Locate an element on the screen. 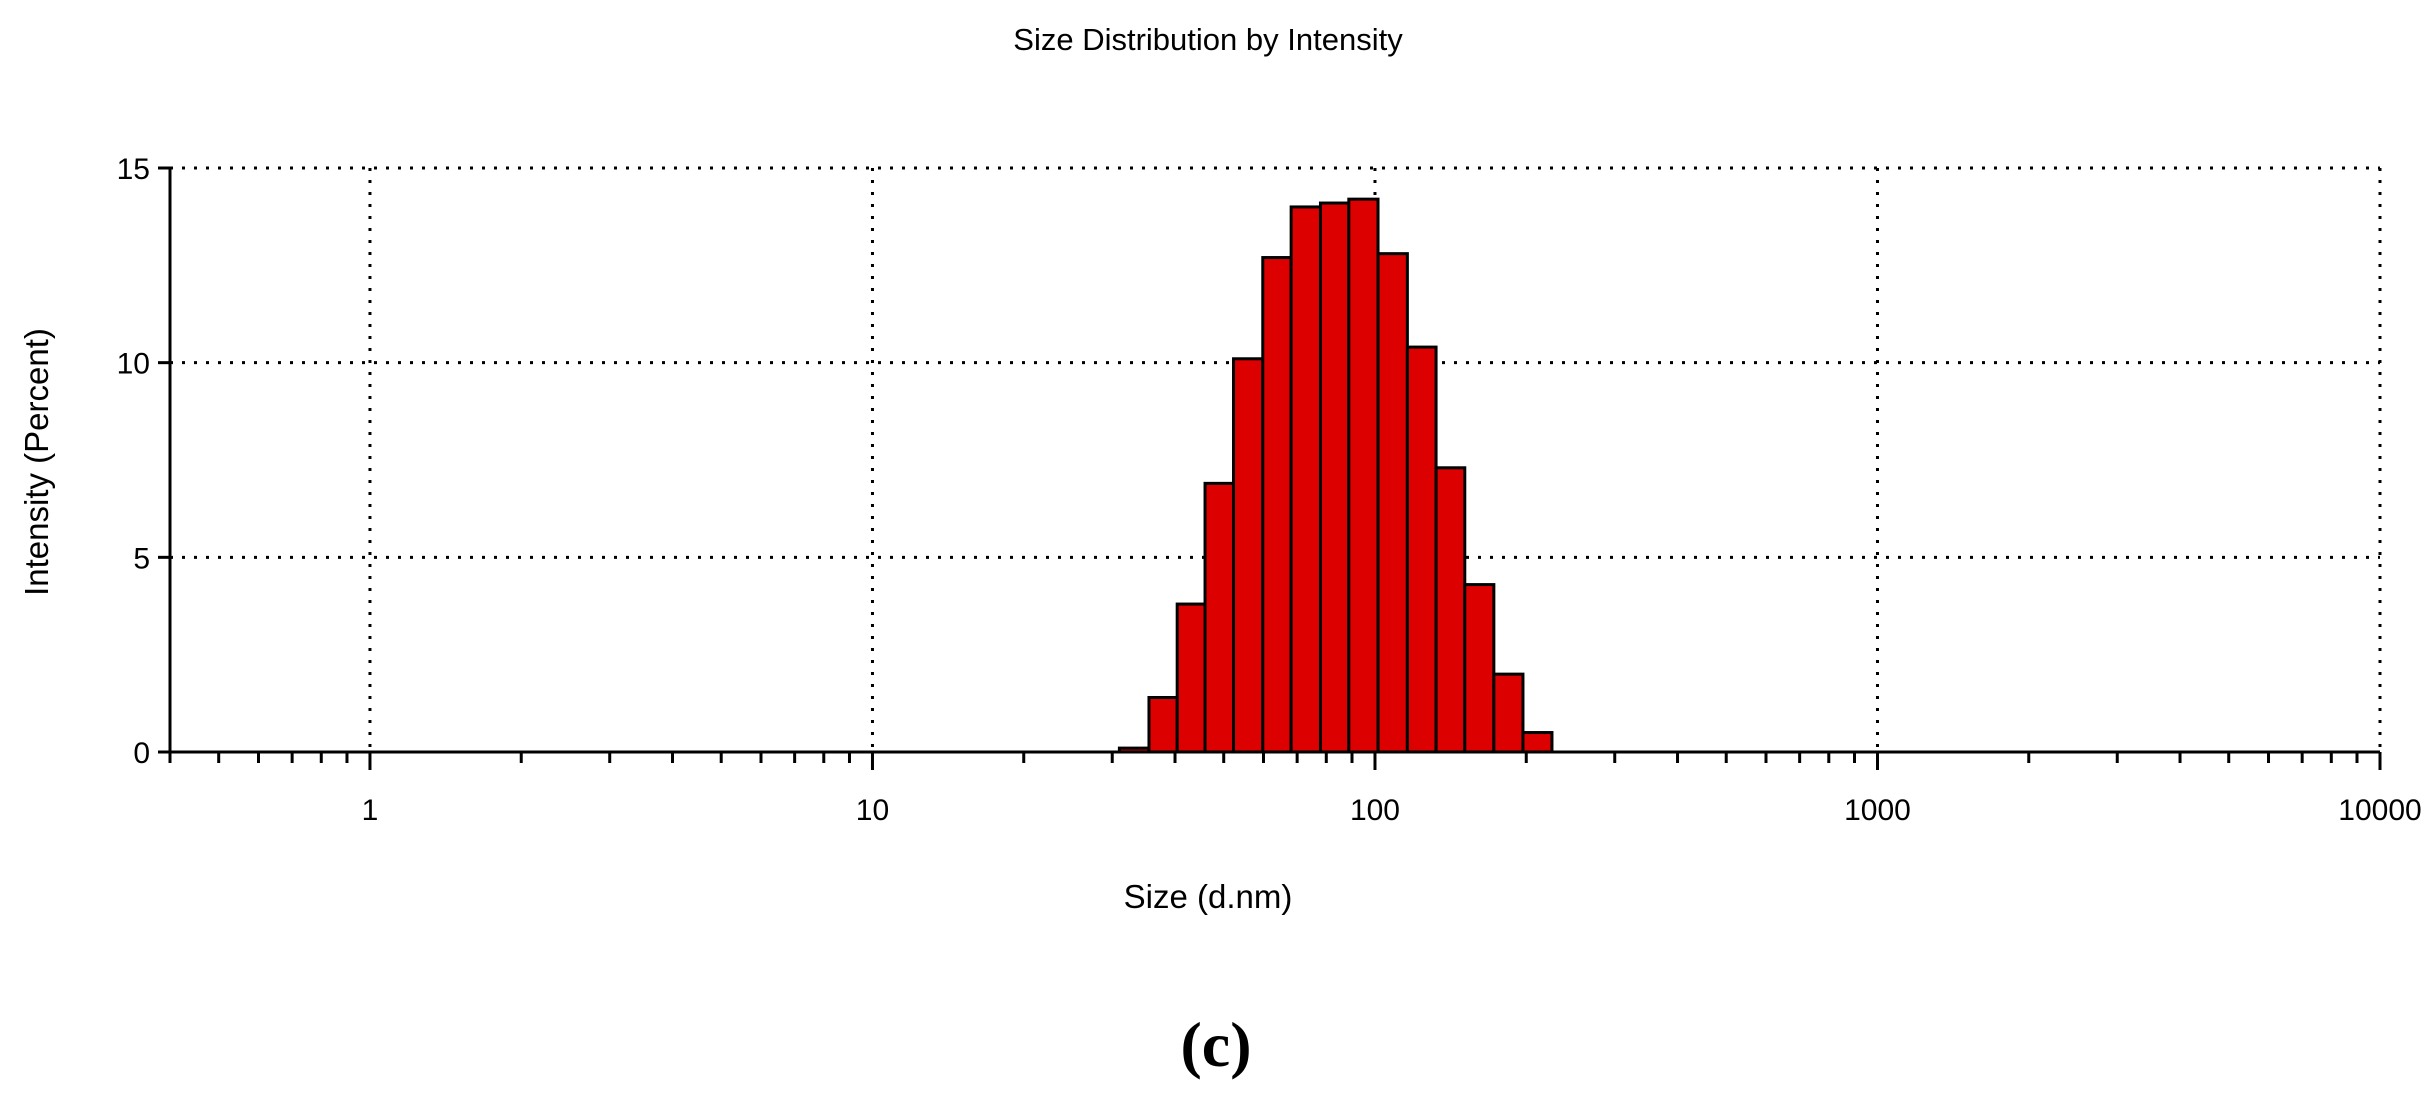 The height and width of the screenshot is (1108, 2432). histogram-bars is located at coordinates (1335, 475).